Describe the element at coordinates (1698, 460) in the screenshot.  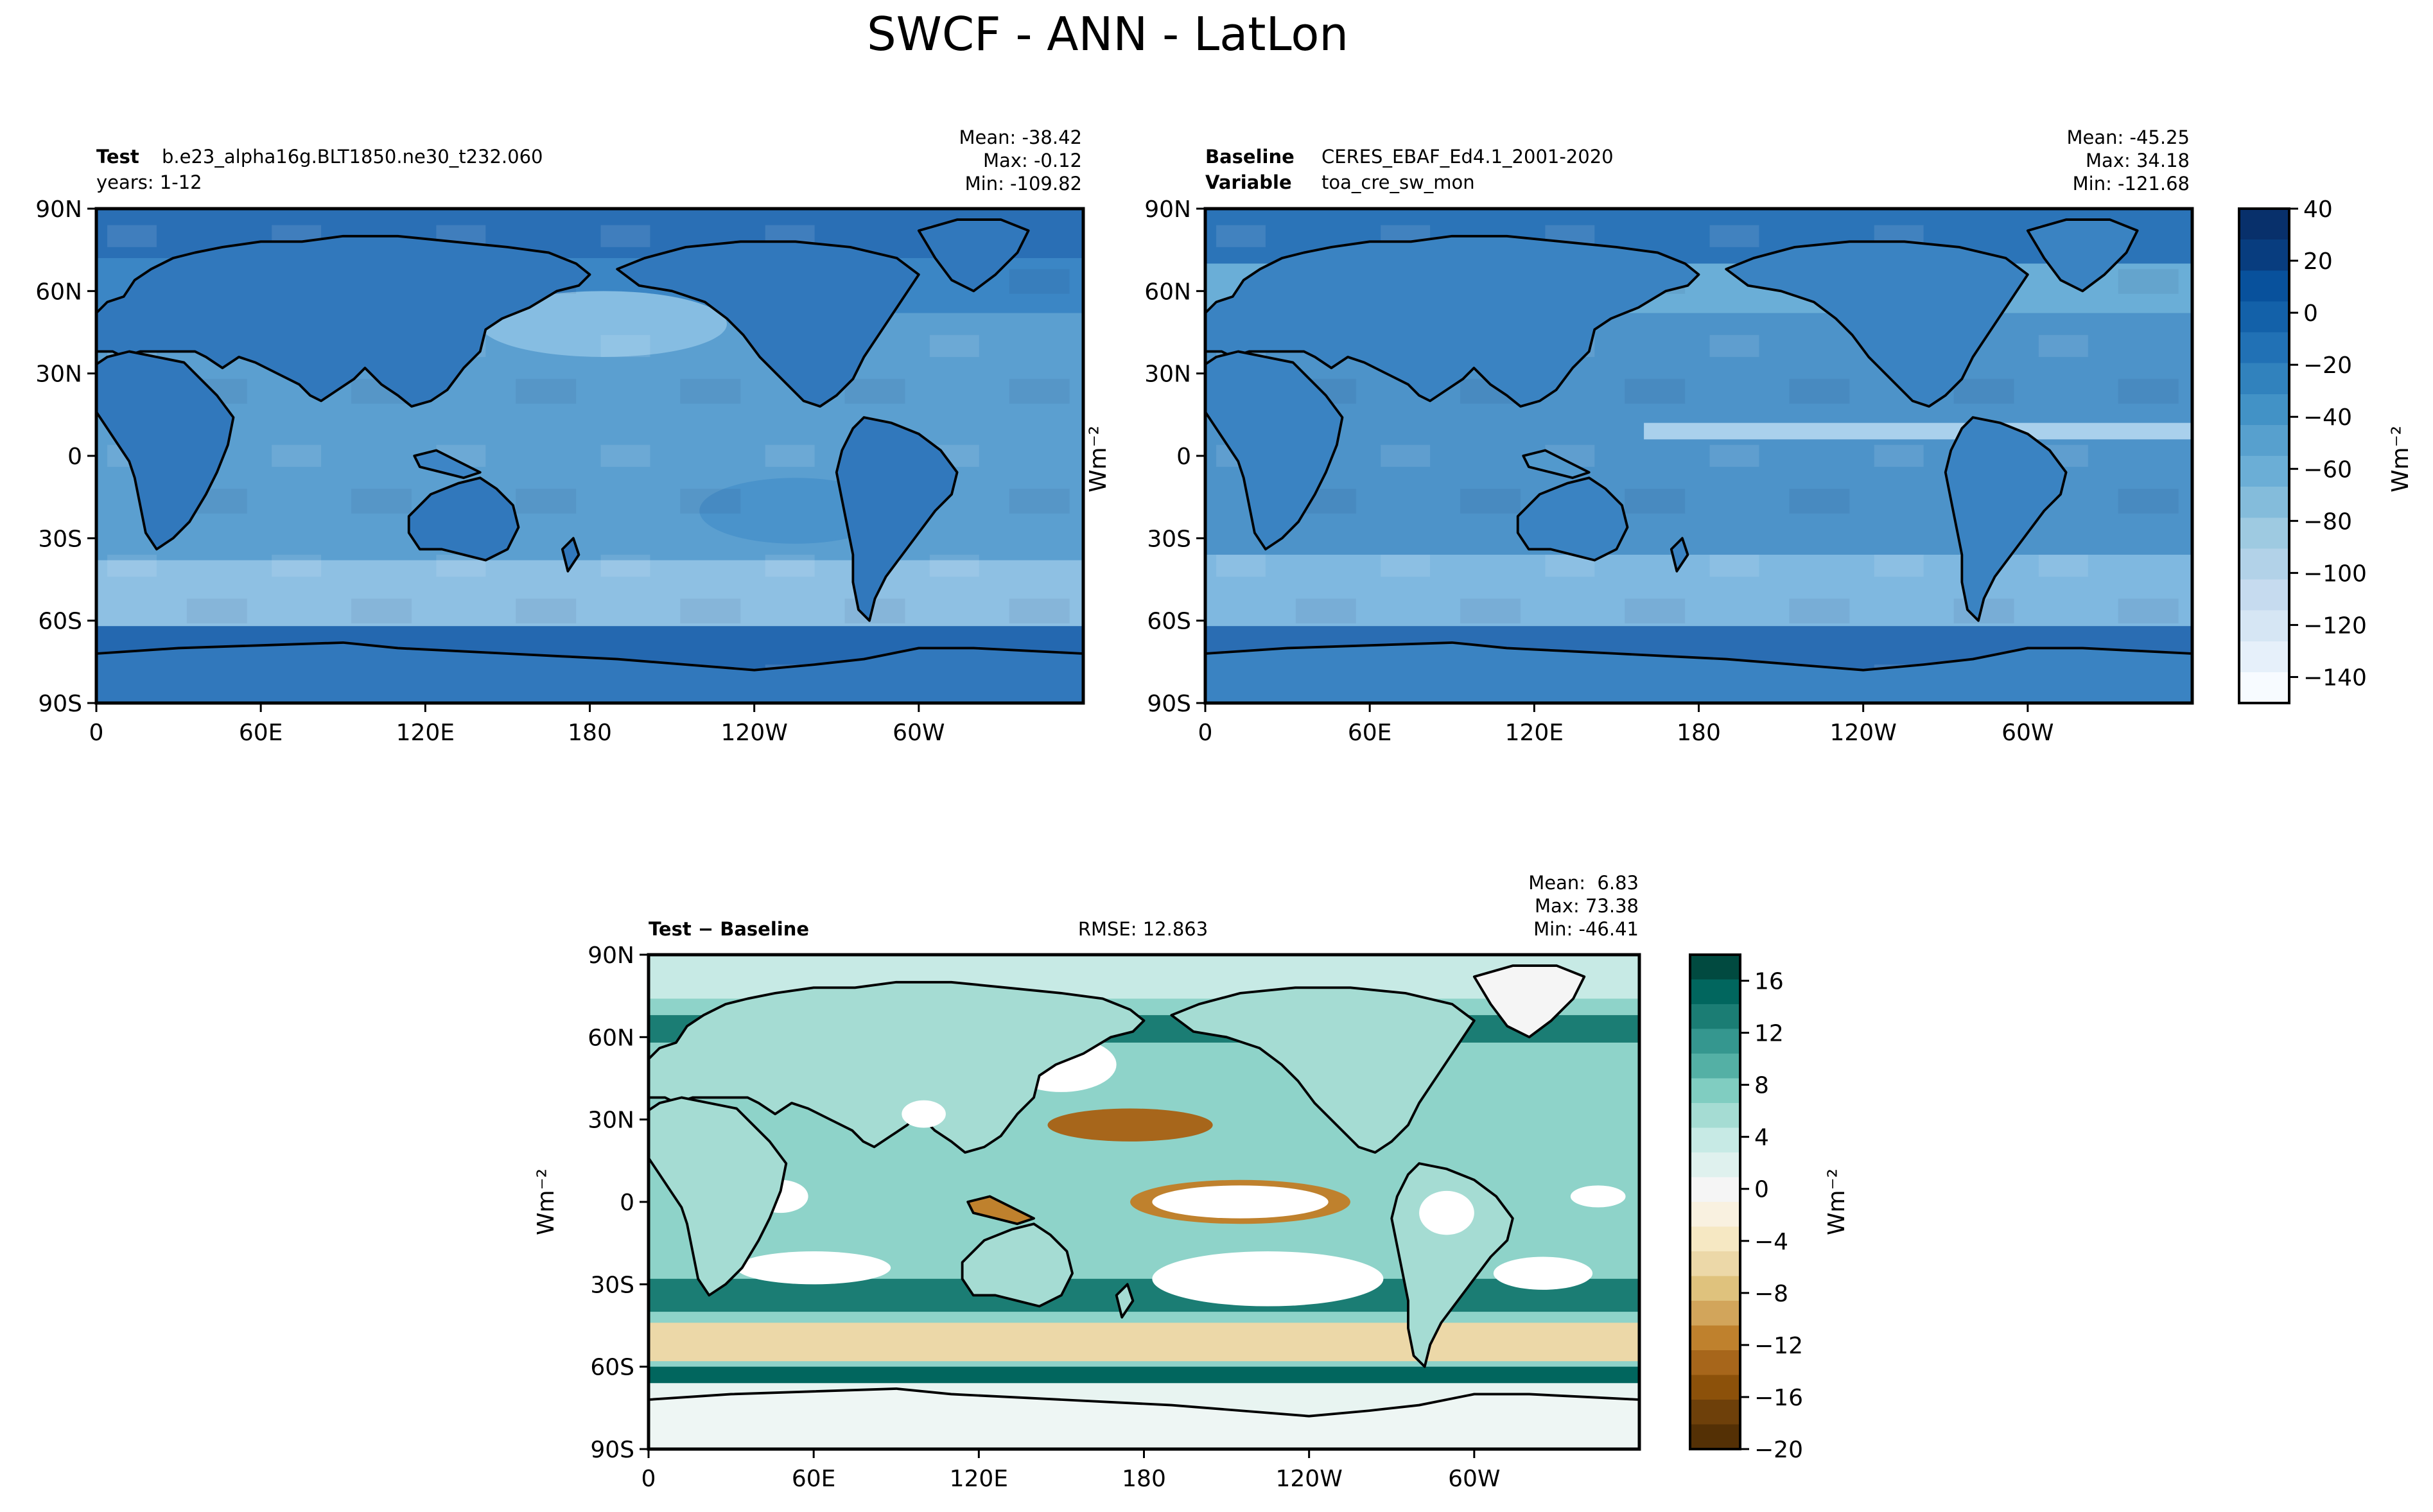
I see `baseline-land` at that location.